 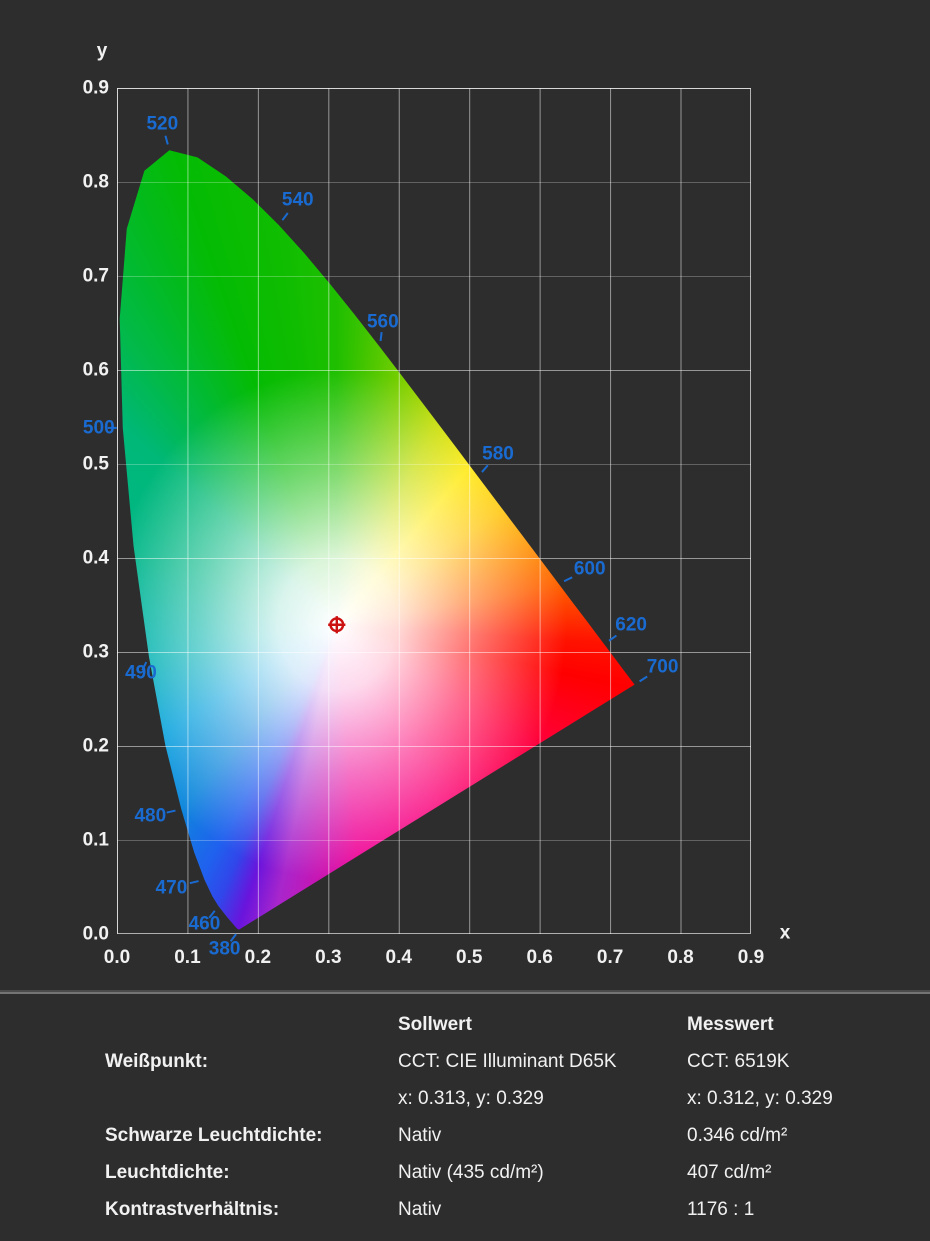 I want to click on x-tick-label: 0.5, so click(x=469, y=957).